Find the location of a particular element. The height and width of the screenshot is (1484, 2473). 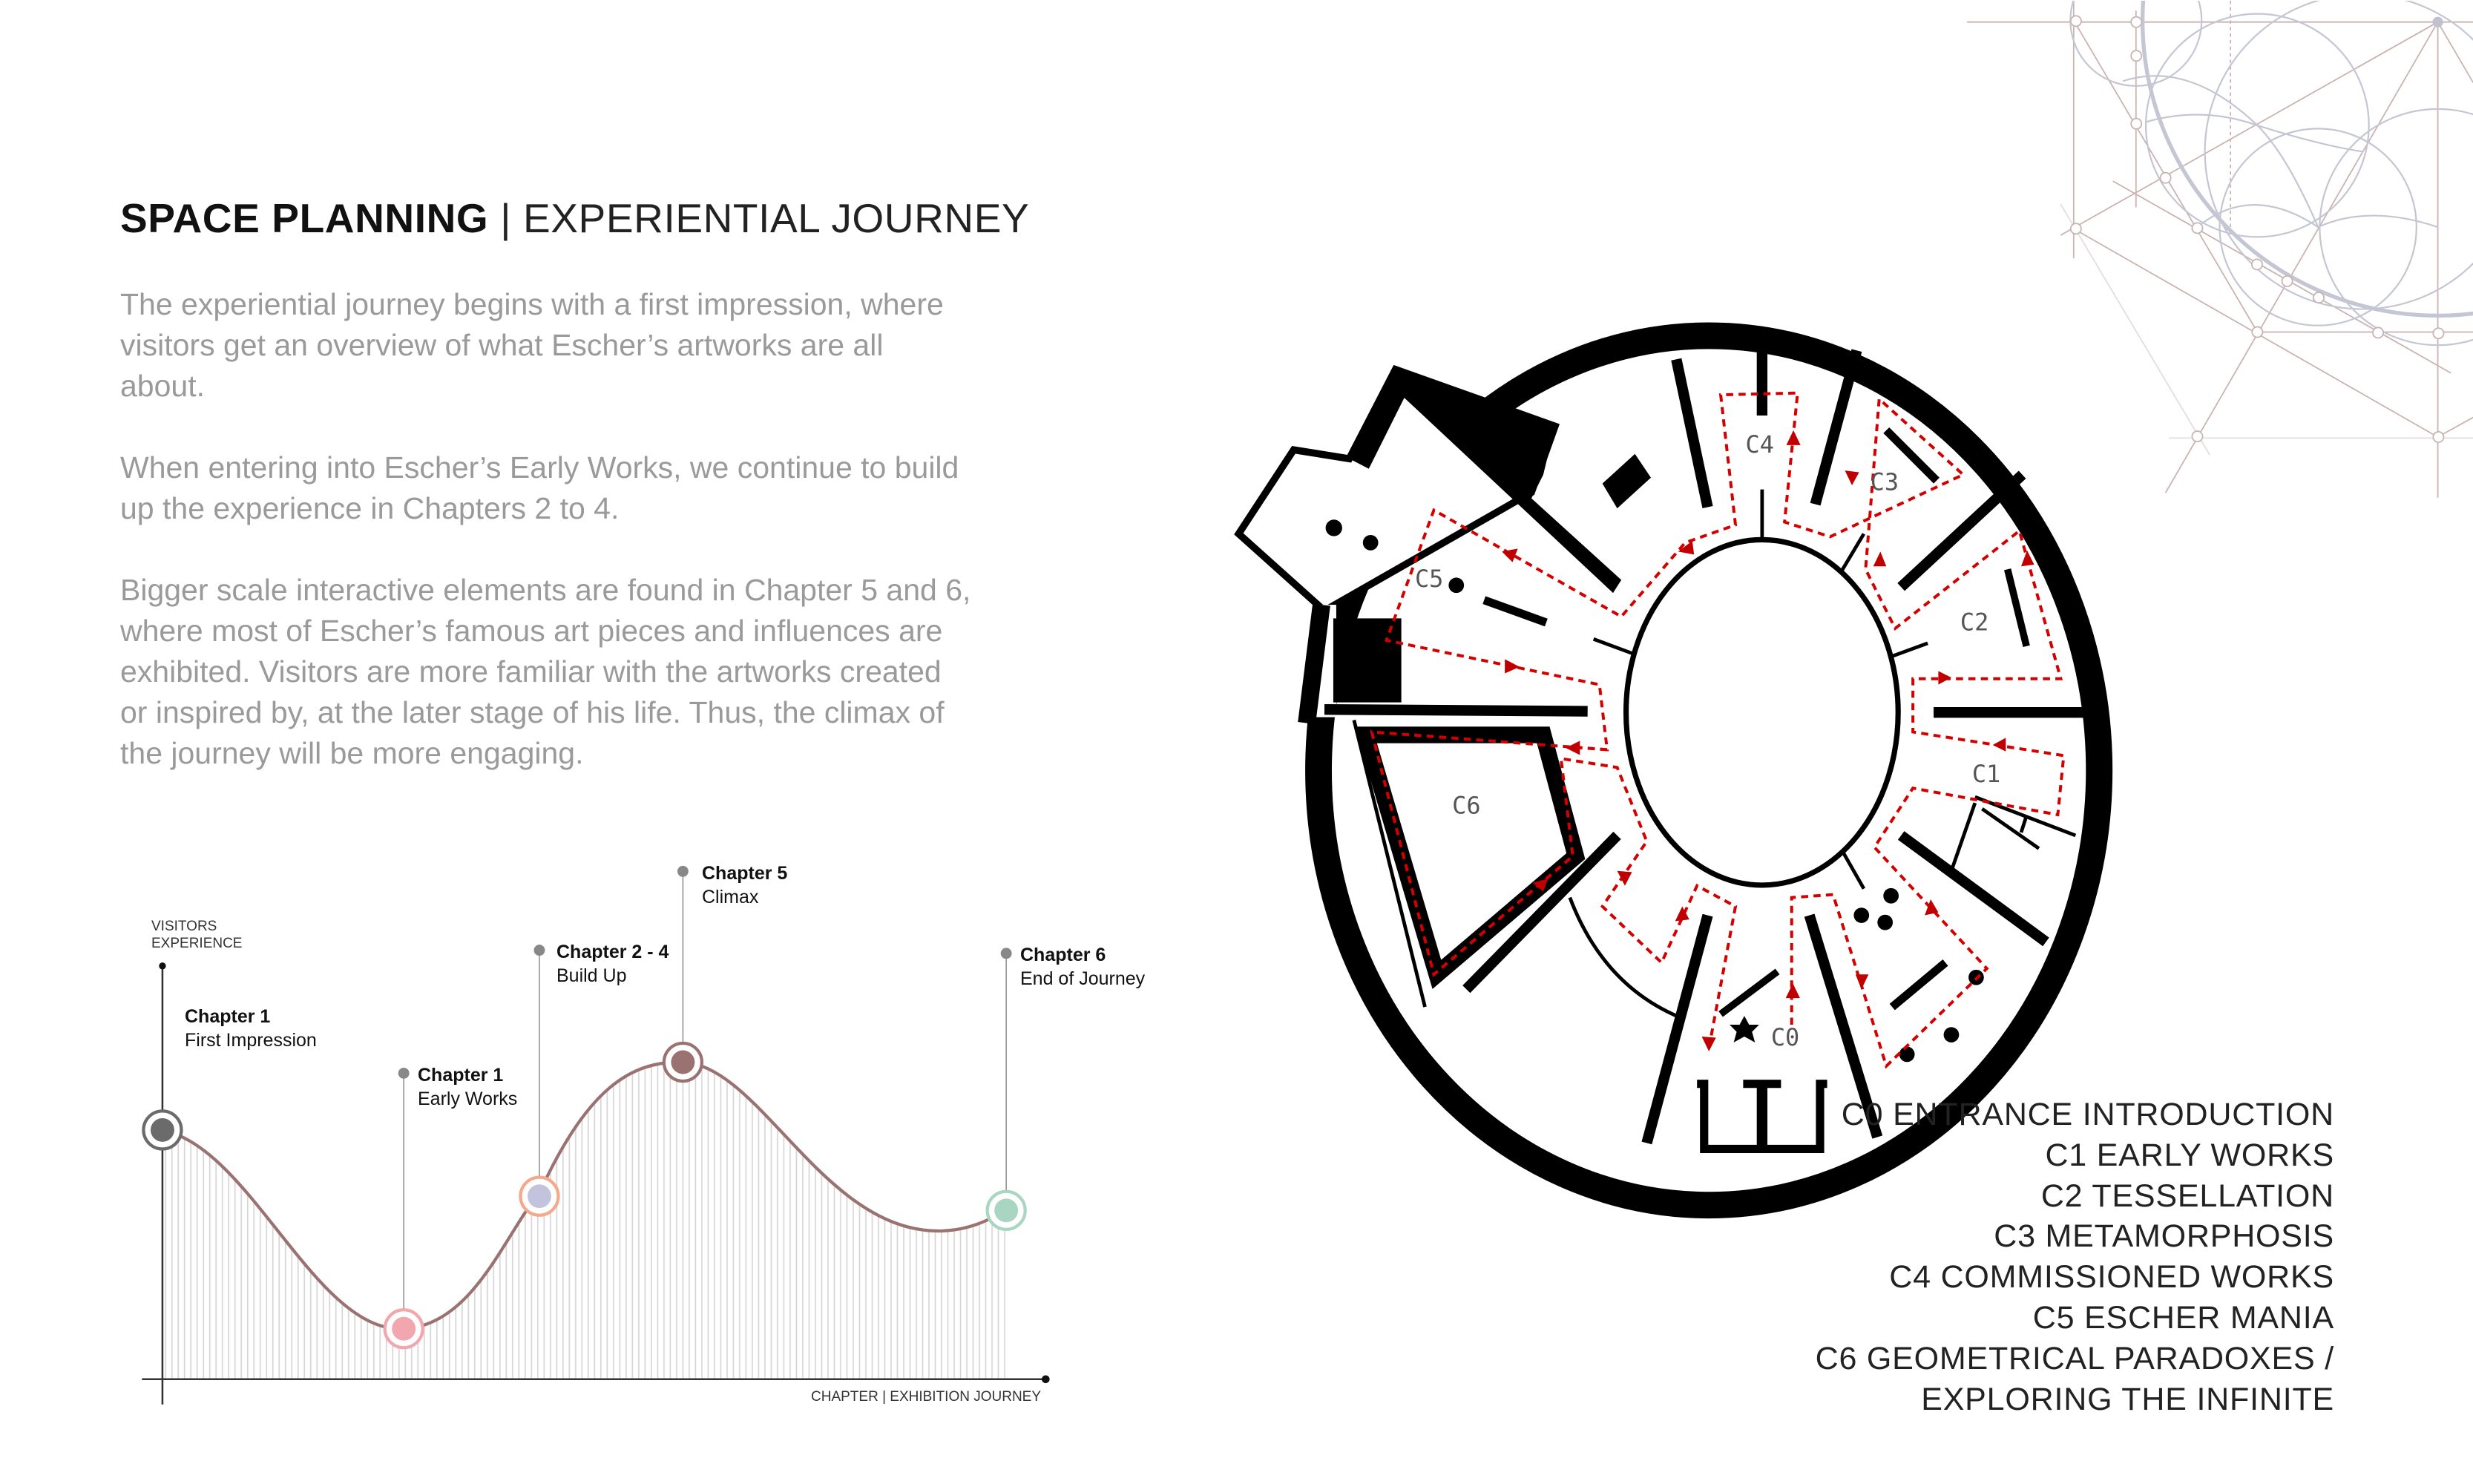

legend-item: C4 COMMISSIONED WORKS is located at coordinates (2111, 1277).